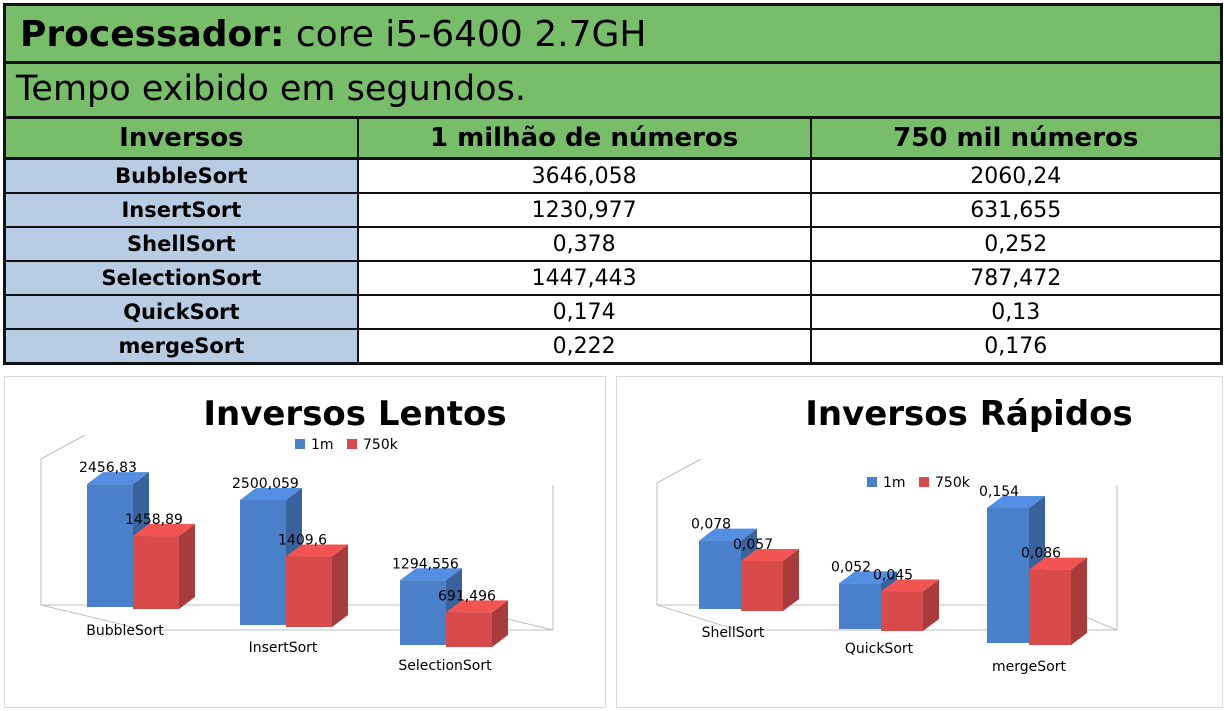  I want to click on processor-row: Processador: core i5-6400 2.7GH, so click(613, 33).